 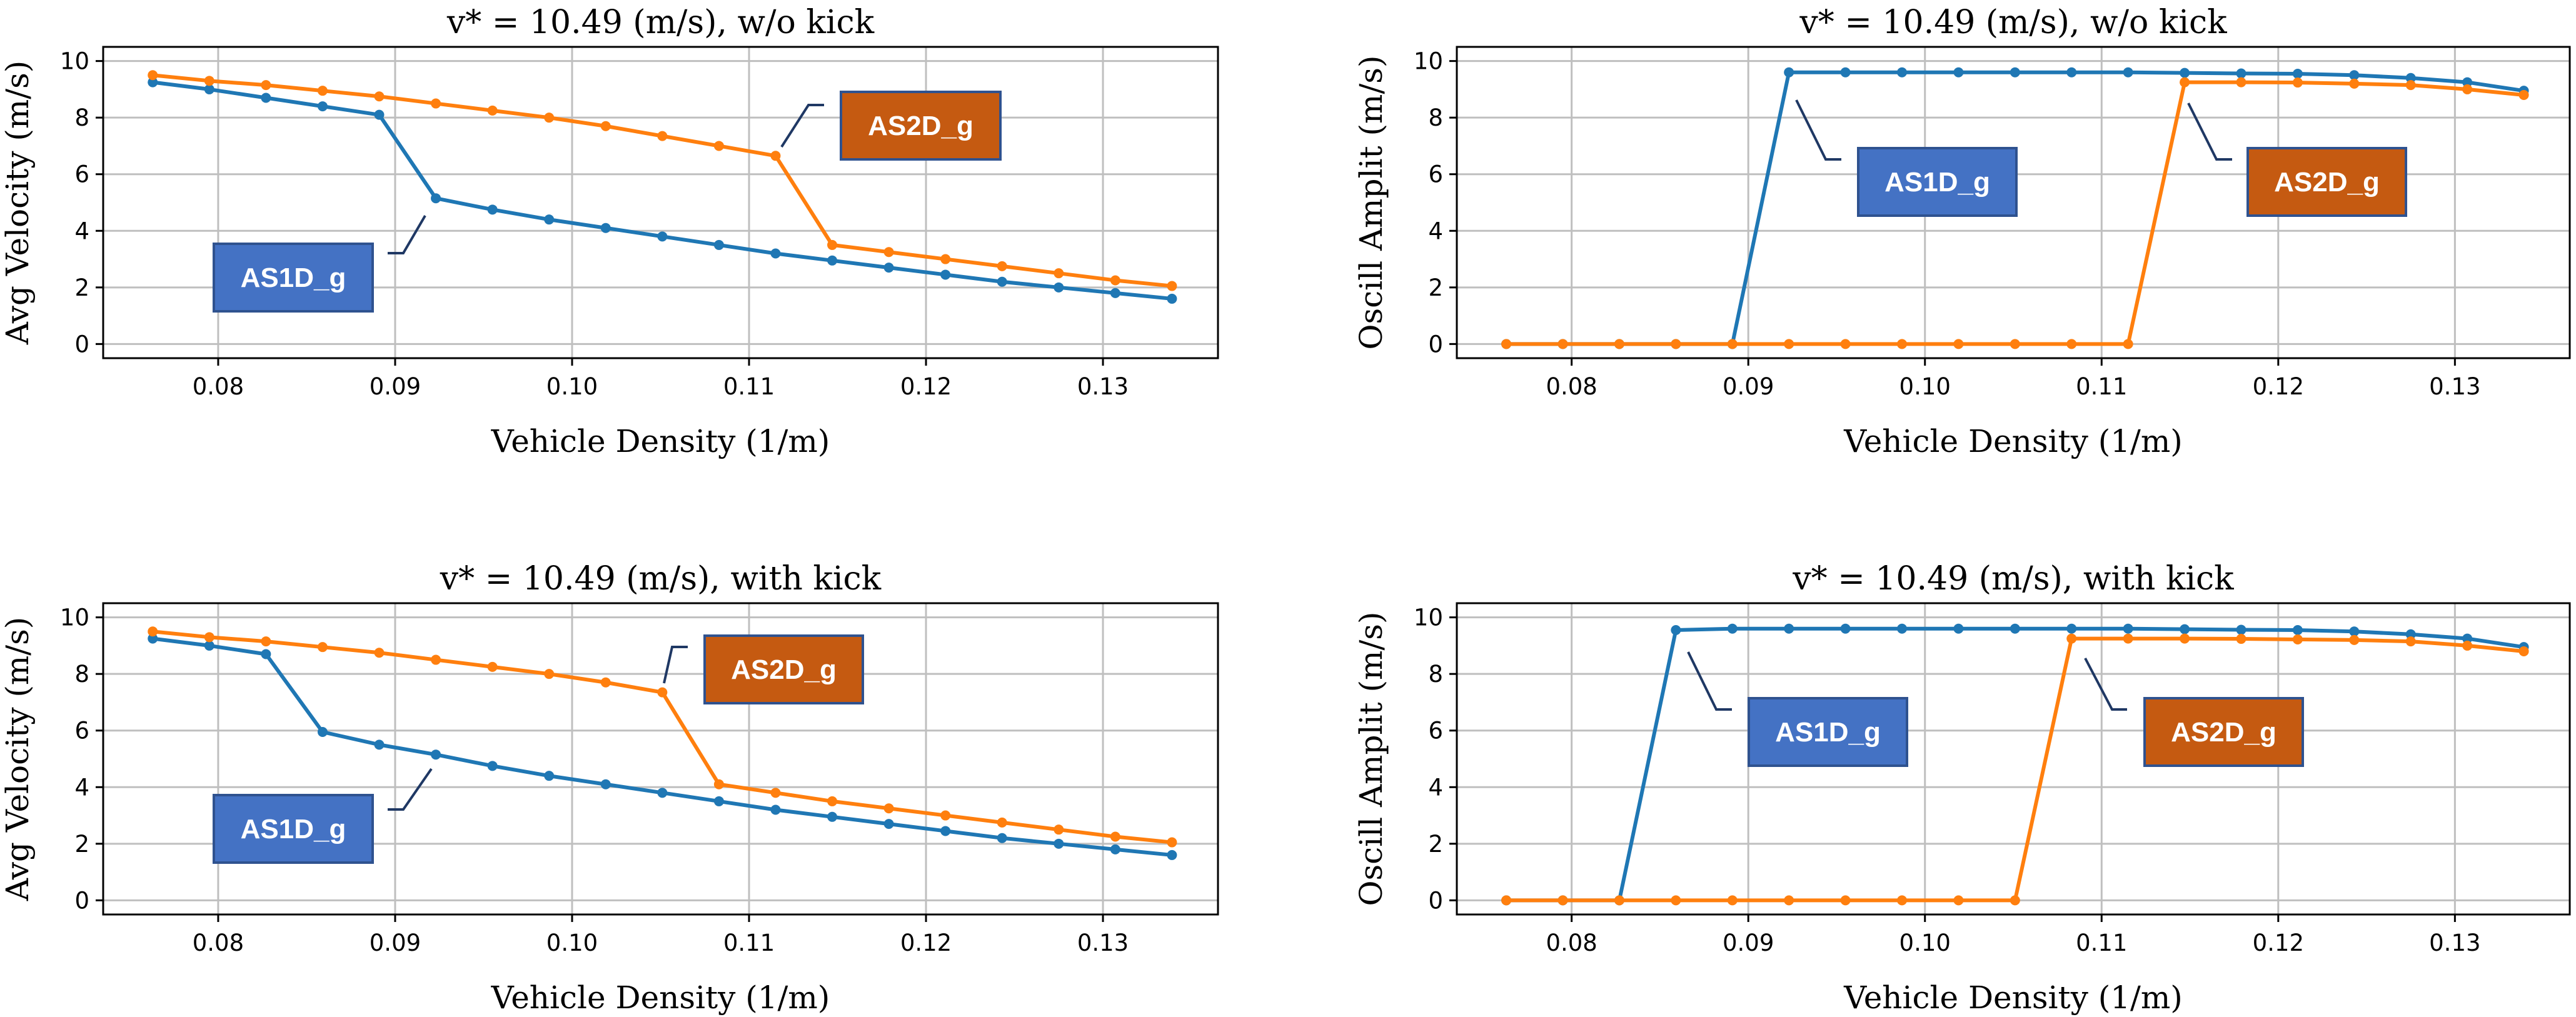 I want to click on x-axis-label: Vehicle Density (1/m), so click(x=660, y=441).